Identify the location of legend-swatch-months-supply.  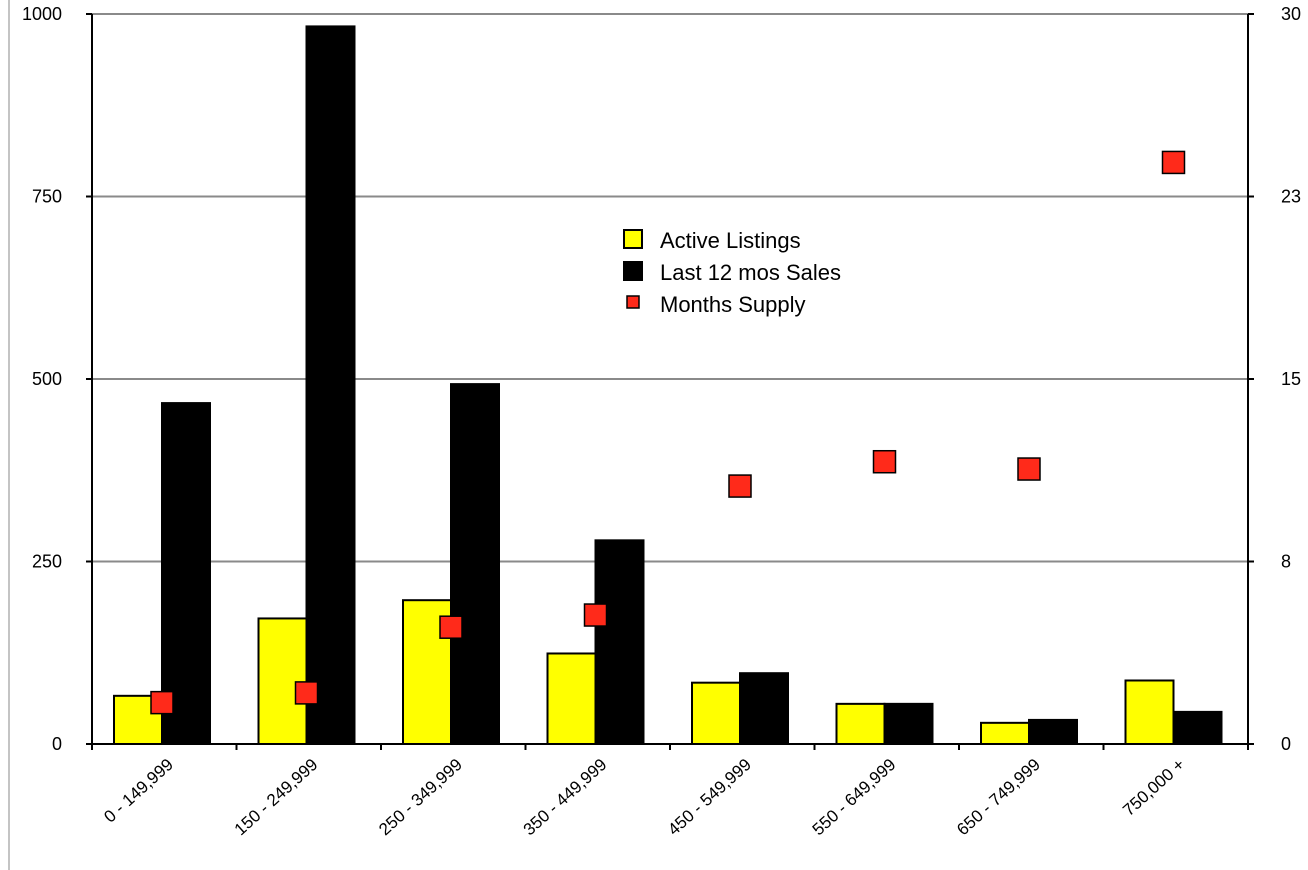
(633, 302).